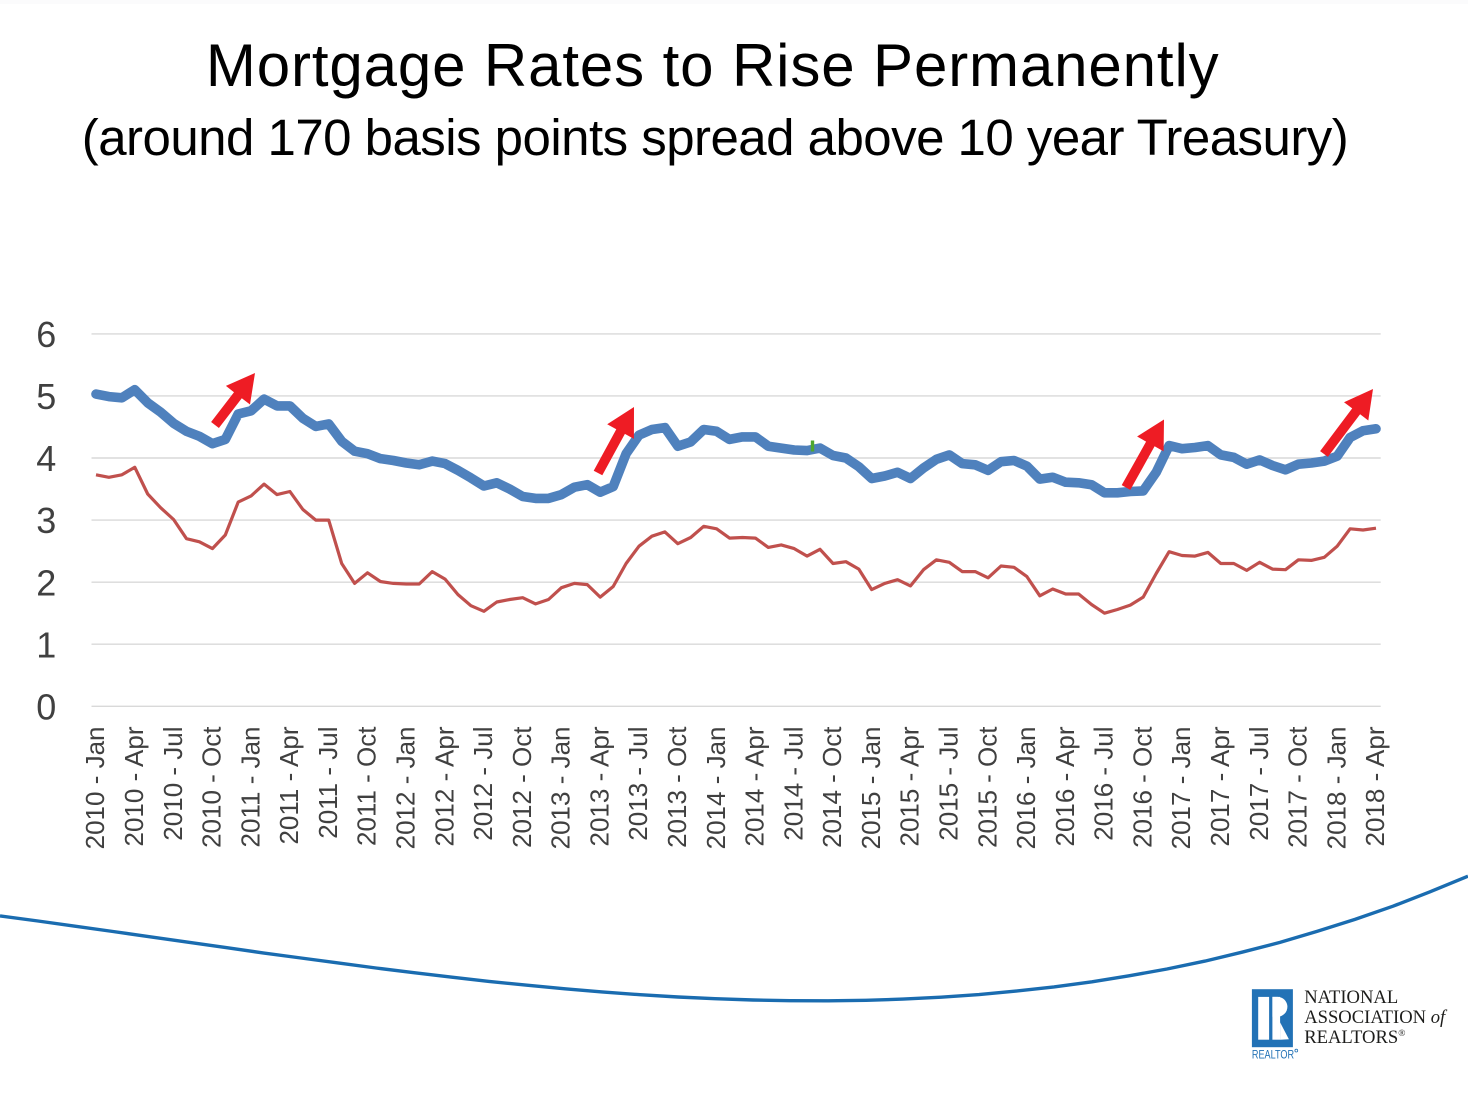 Image resolution: width=1468 pixels, height=1094 pixels. I want to click on svg-text: 2011 - Jul, so click(328, 783).